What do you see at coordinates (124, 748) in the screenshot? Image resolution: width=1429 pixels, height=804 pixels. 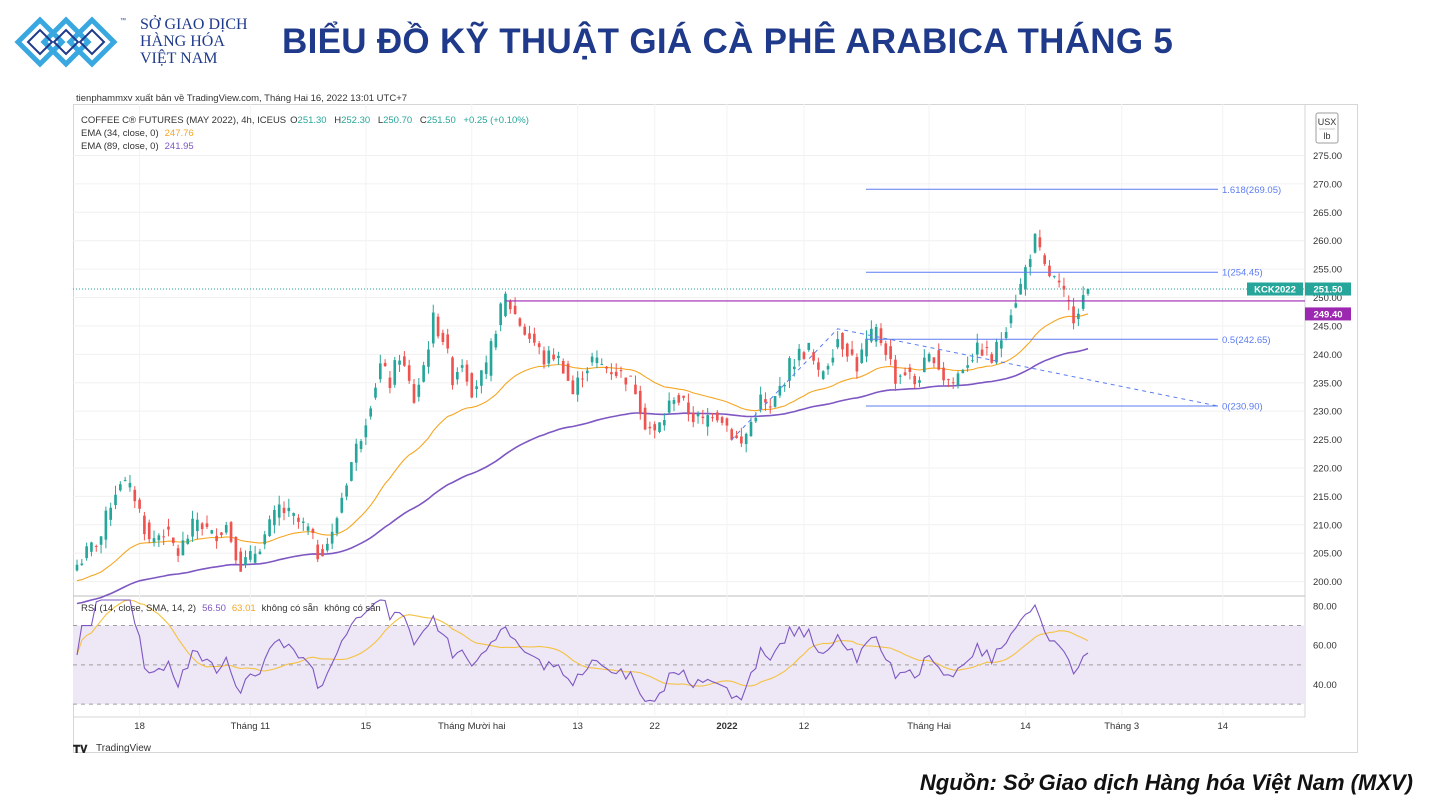 I see `tradingview-brand-text: TradingView` at bounding box center [124, 748].